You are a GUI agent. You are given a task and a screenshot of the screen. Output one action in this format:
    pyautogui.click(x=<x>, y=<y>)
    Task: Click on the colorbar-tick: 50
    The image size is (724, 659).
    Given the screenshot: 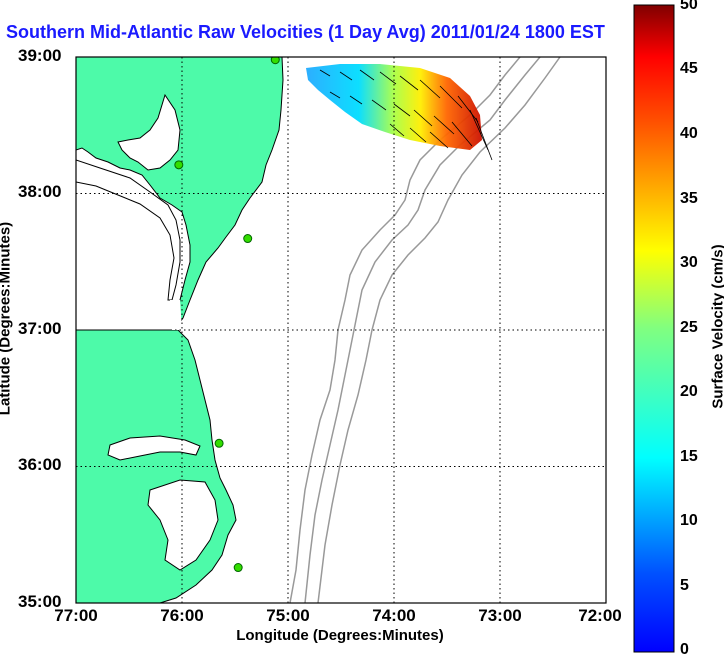 What is the action you would take?
    pyautogui.click(x=689, y=6)
    